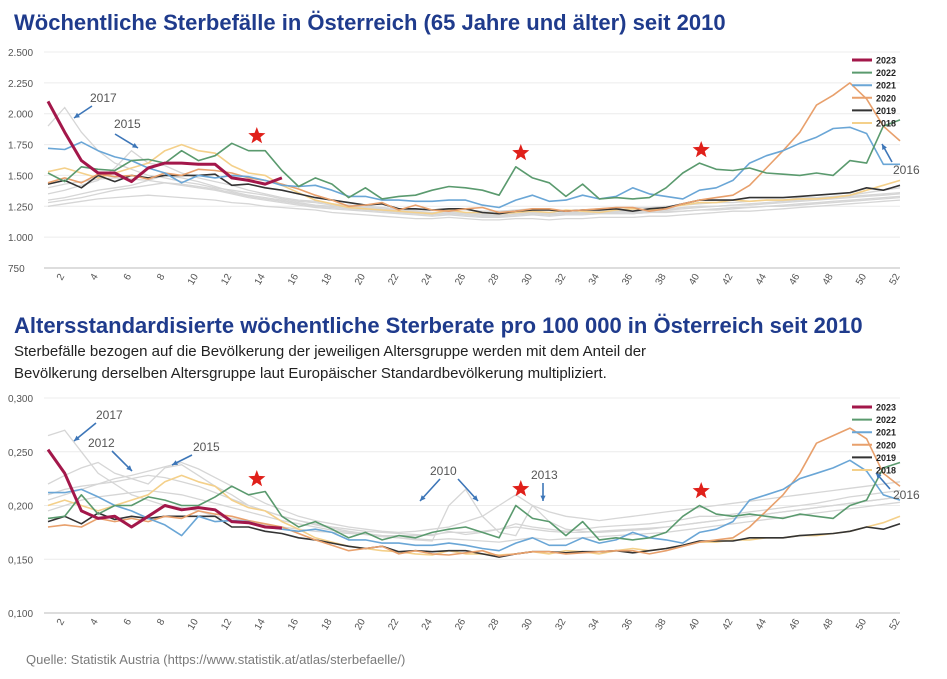 The height and width of the screenshot is (679, 947). I want to click on series-line-2019, so click(474, 194).